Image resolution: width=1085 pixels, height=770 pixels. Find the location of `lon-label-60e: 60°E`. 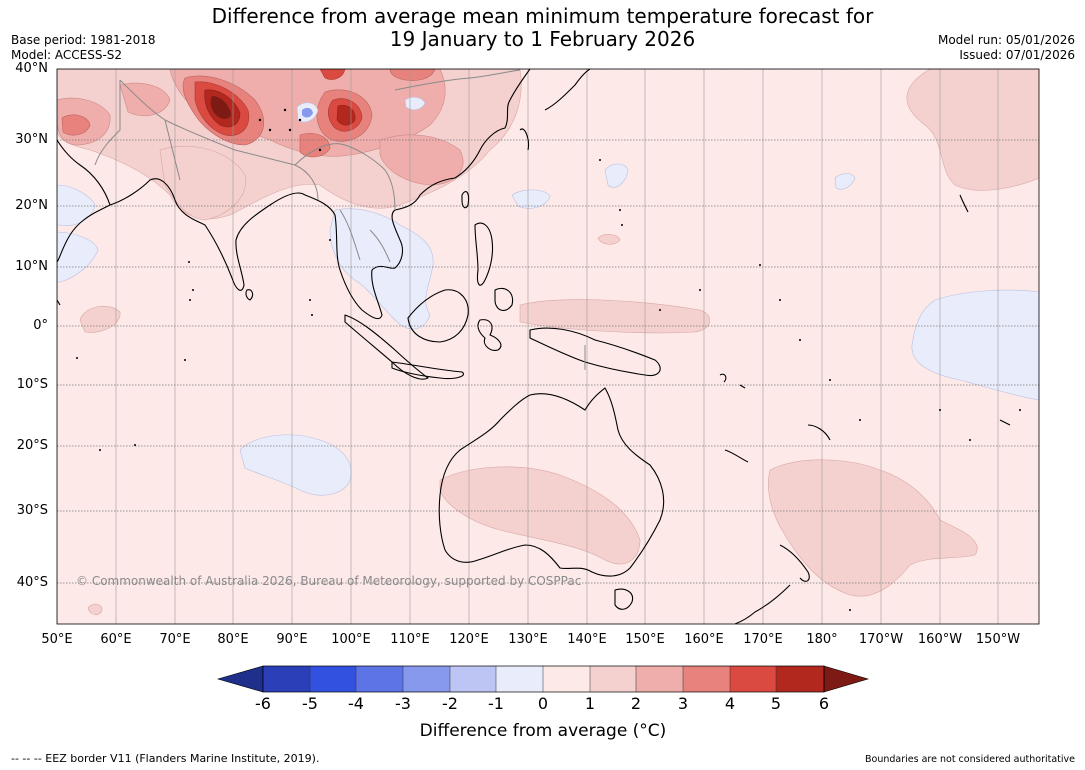

lon-label-60e: 60°E is located at coordinates (116, 639).